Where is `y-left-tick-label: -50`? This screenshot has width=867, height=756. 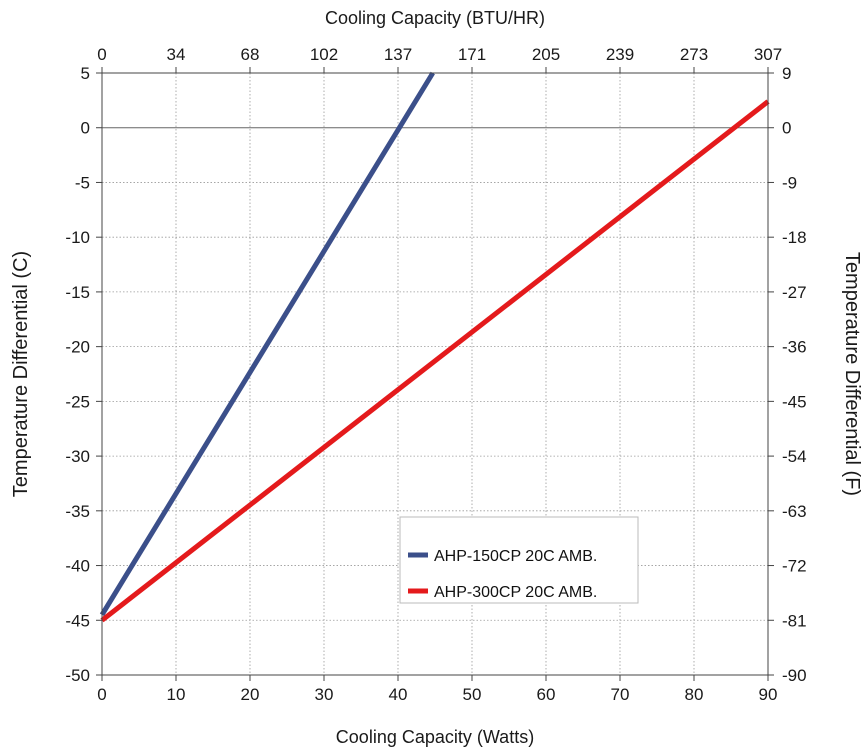
y-left-tick-label: -50 is located at coordinates (77, 675).